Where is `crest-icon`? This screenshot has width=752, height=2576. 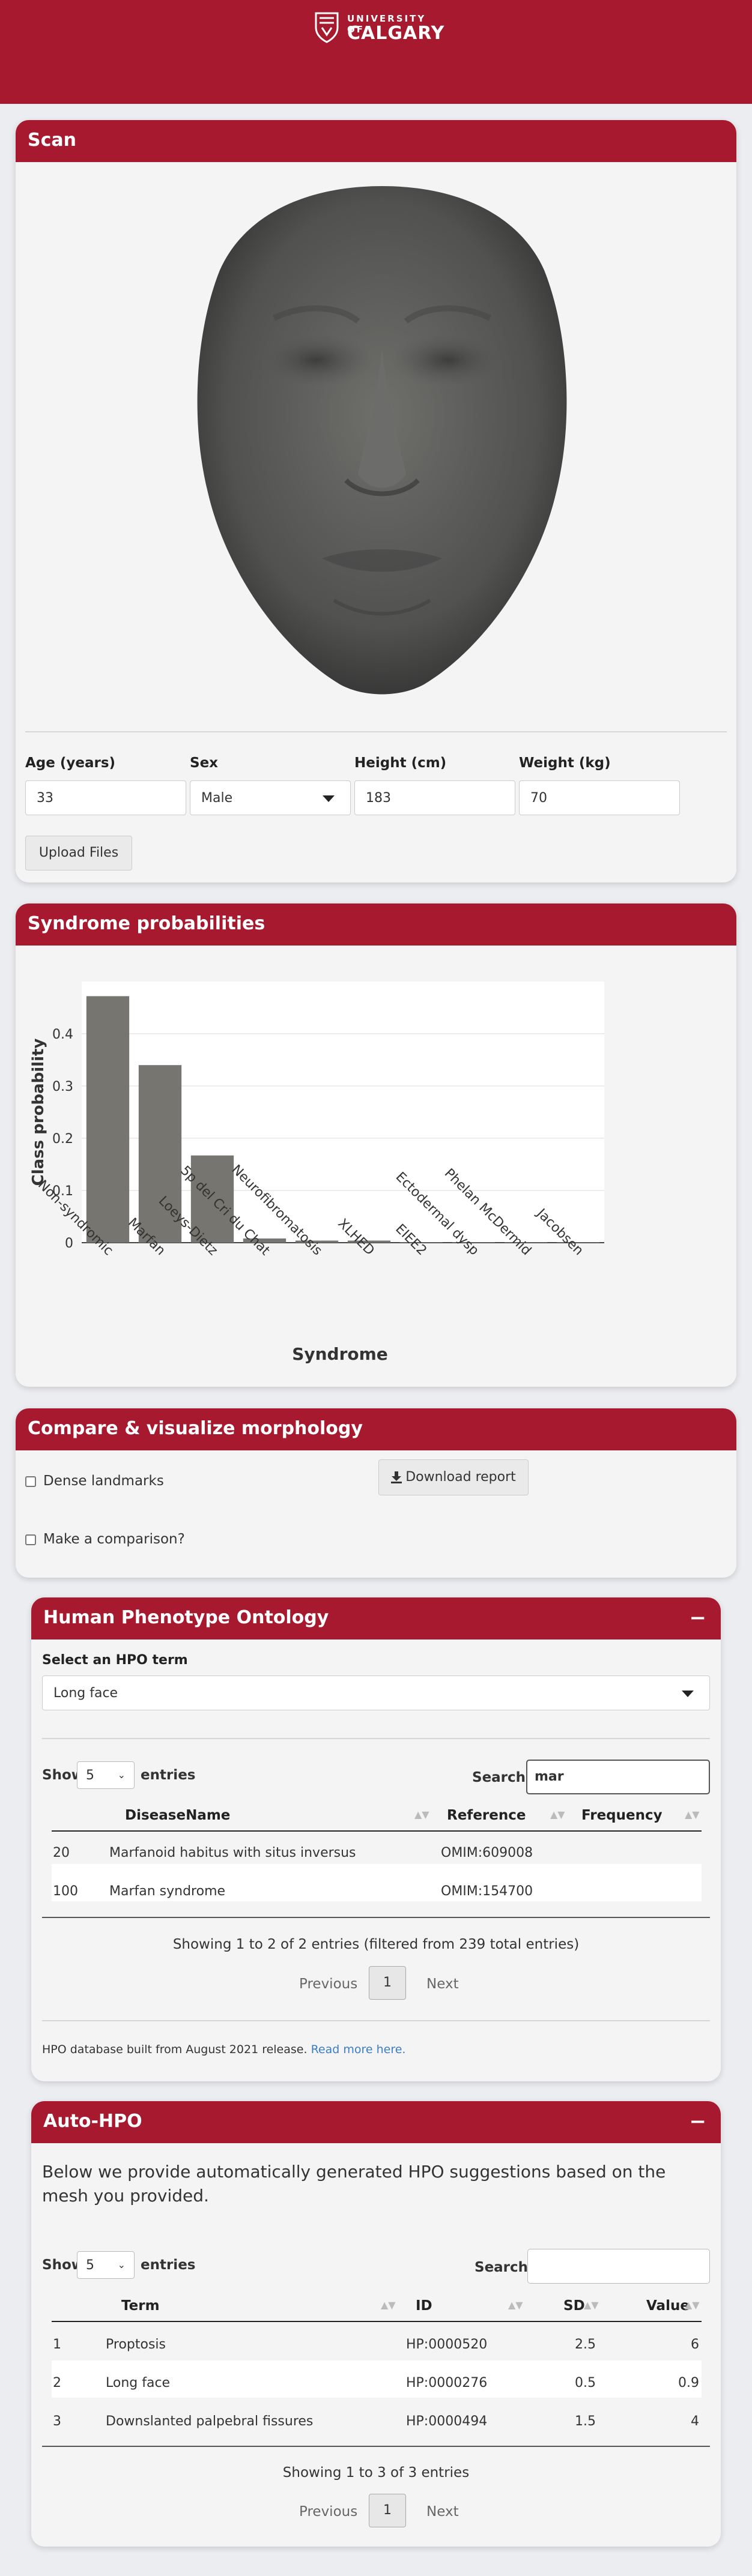 crest-icon is located at coordinates (327, 27).